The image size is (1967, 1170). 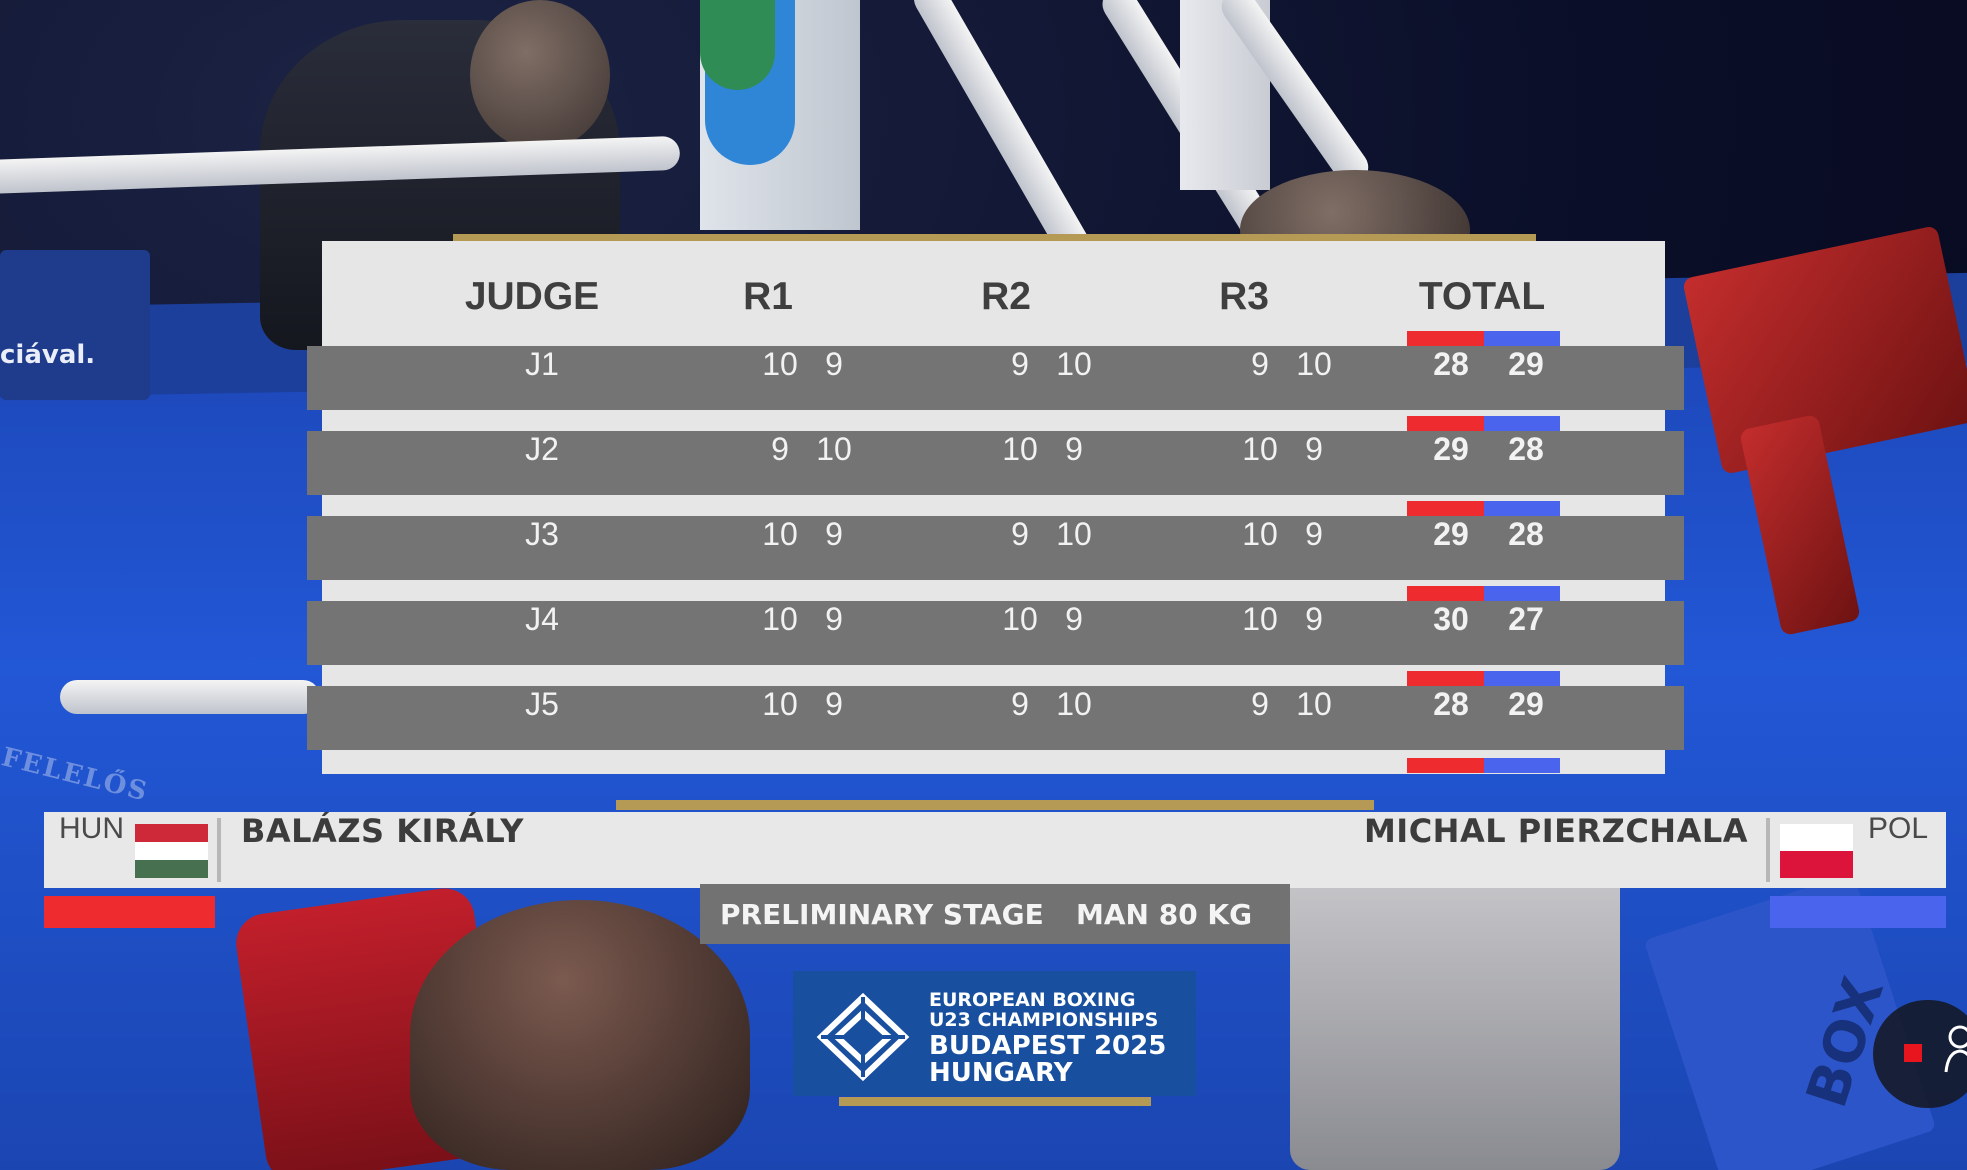 What do you see at coordinates (737, 45) in the screenshot?
I see `corner-pad-logo` at bounding box center [737, 45].